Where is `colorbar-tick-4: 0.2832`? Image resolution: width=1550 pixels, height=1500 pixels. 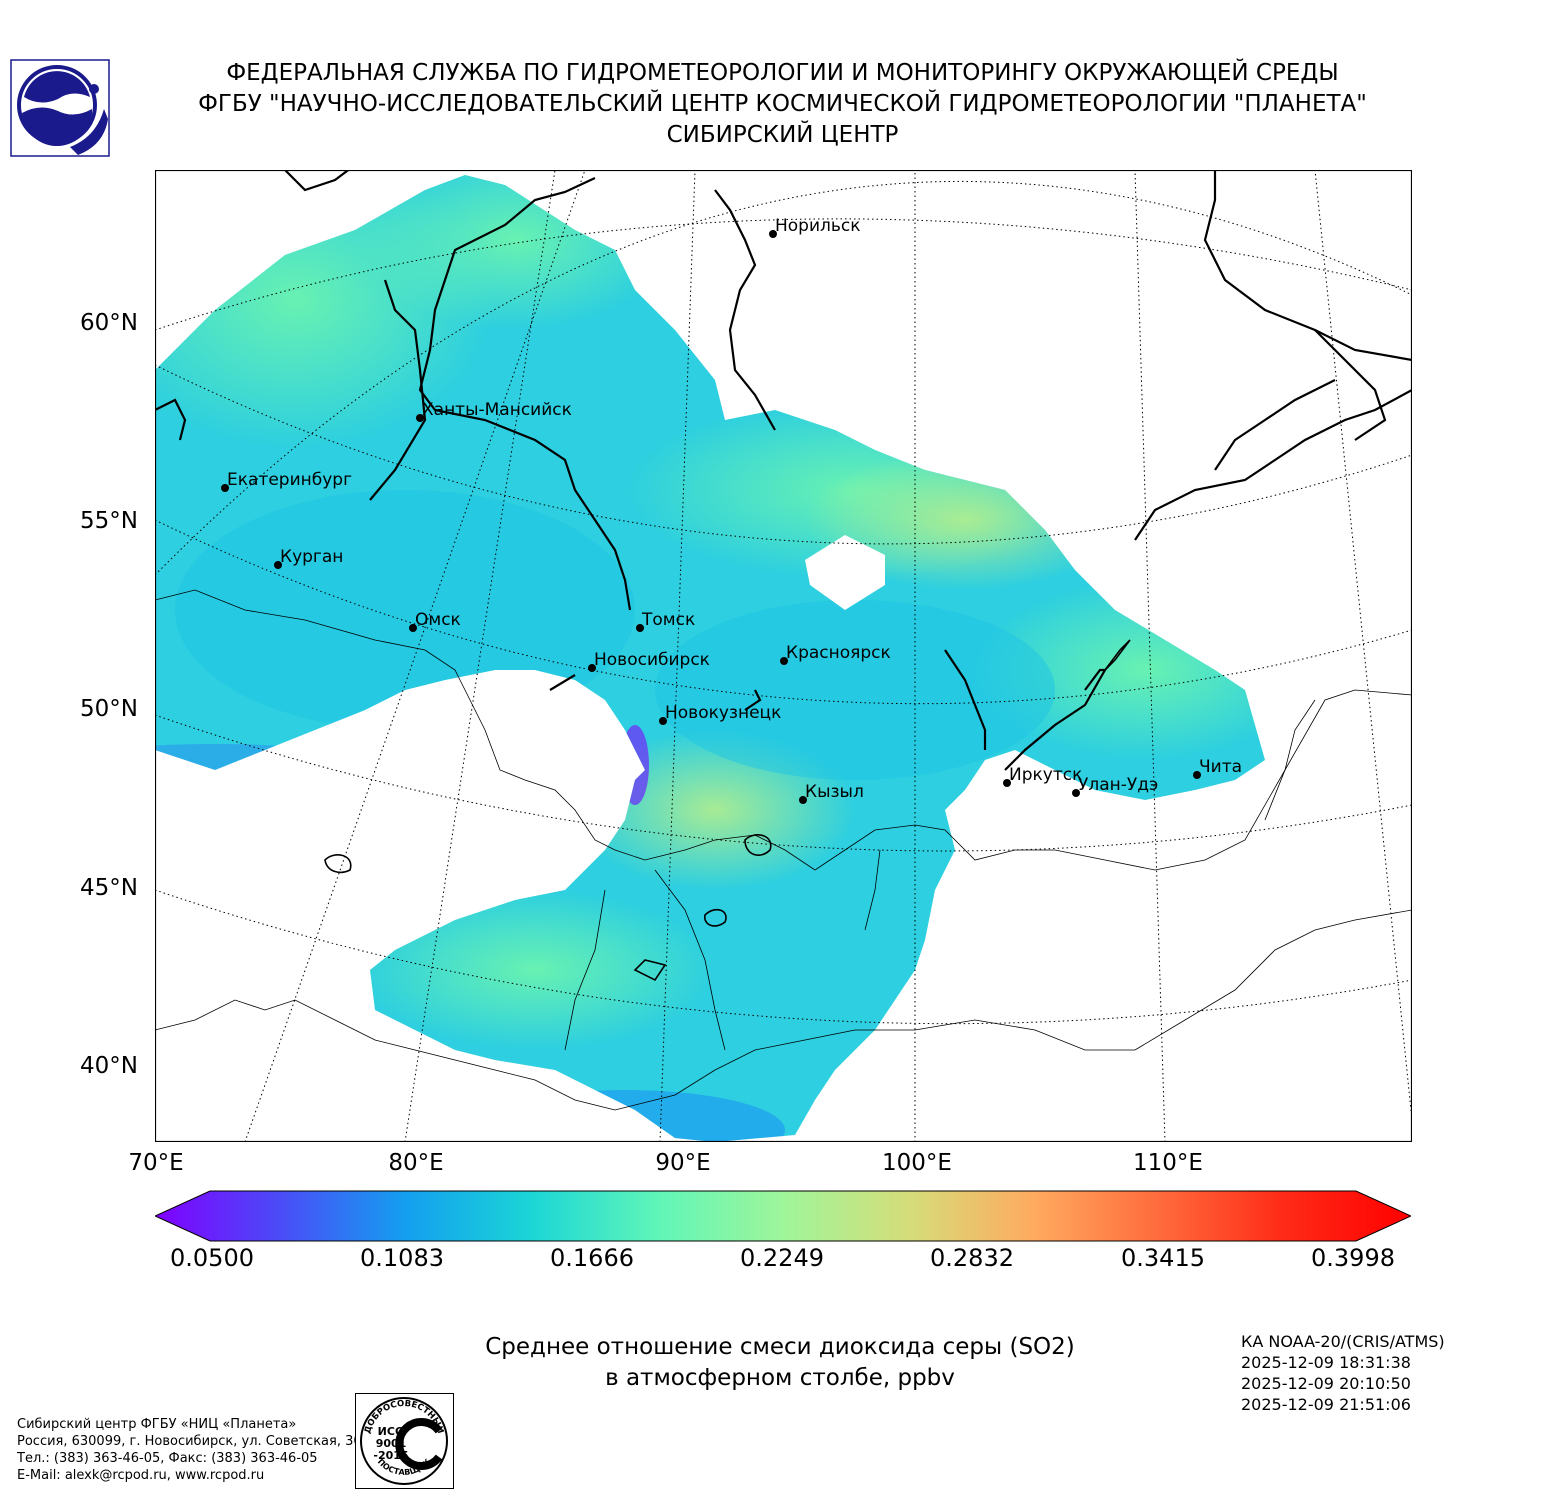
colorbar-tick-4: 0.2832 is located at coordinates (972, 1258).